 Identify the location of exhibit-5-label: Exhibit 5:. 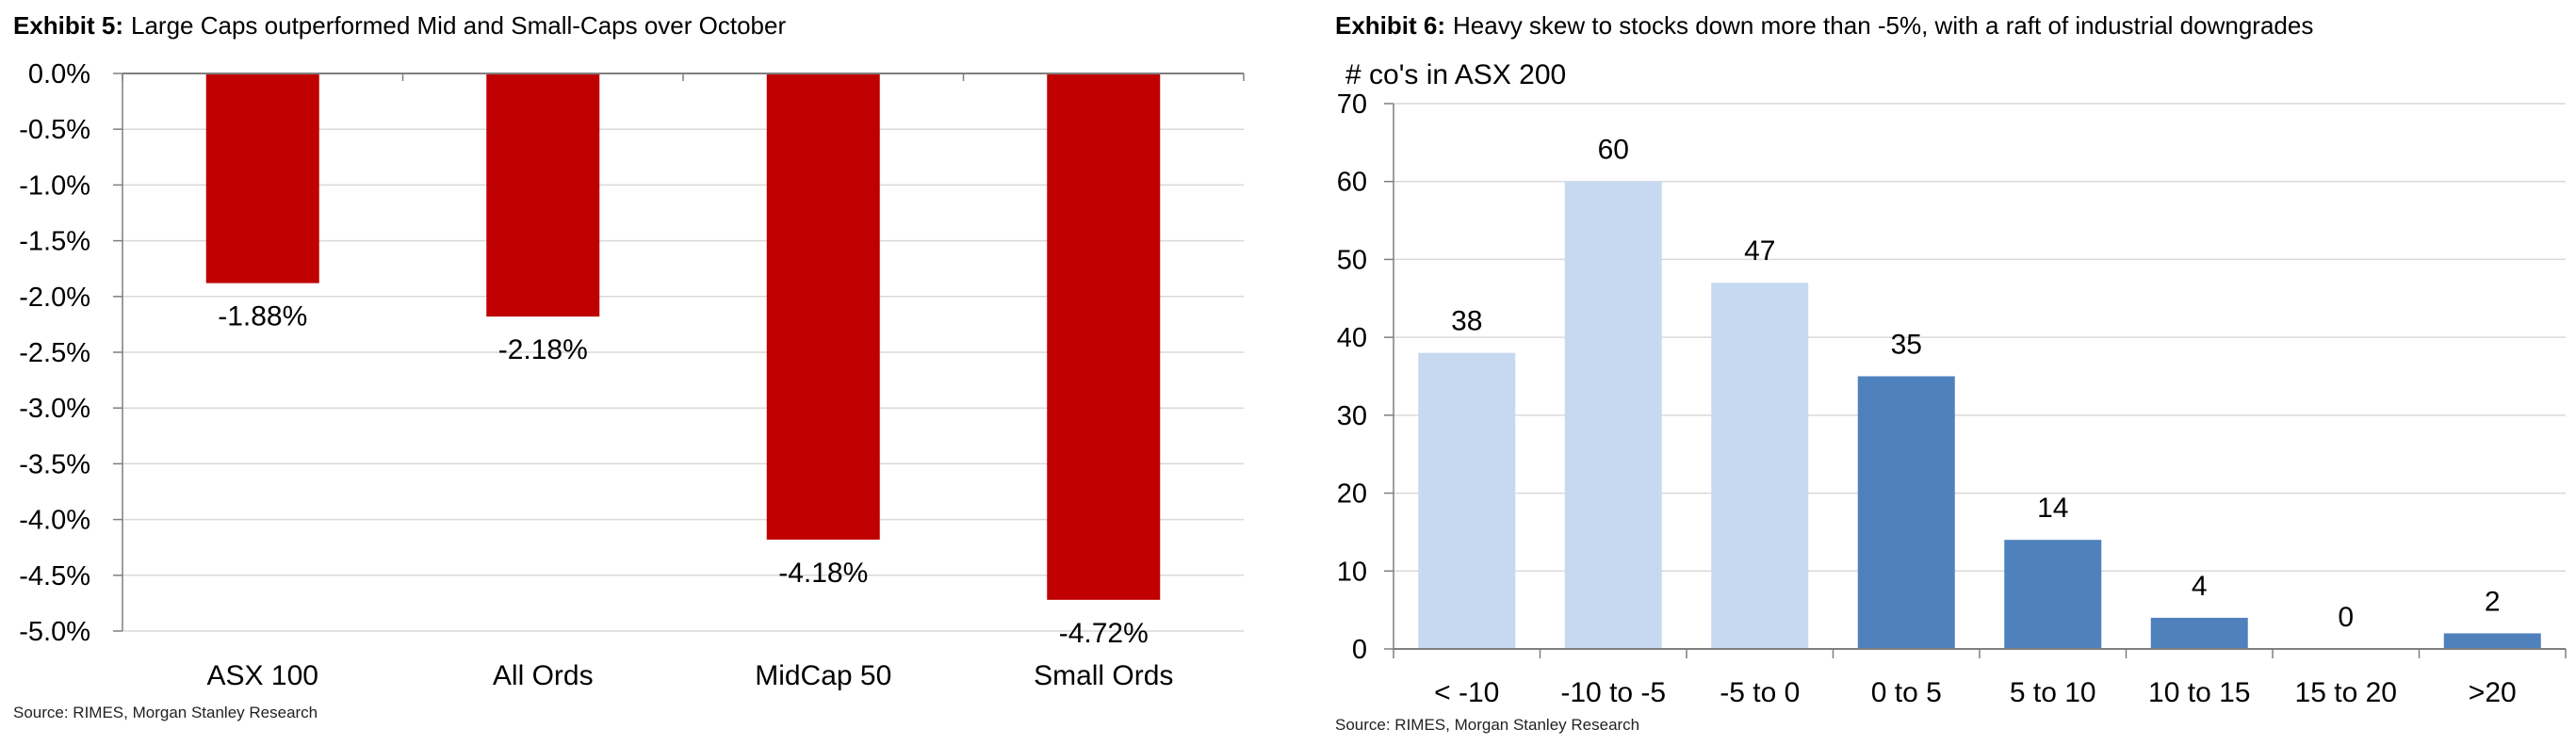
(68, 25).